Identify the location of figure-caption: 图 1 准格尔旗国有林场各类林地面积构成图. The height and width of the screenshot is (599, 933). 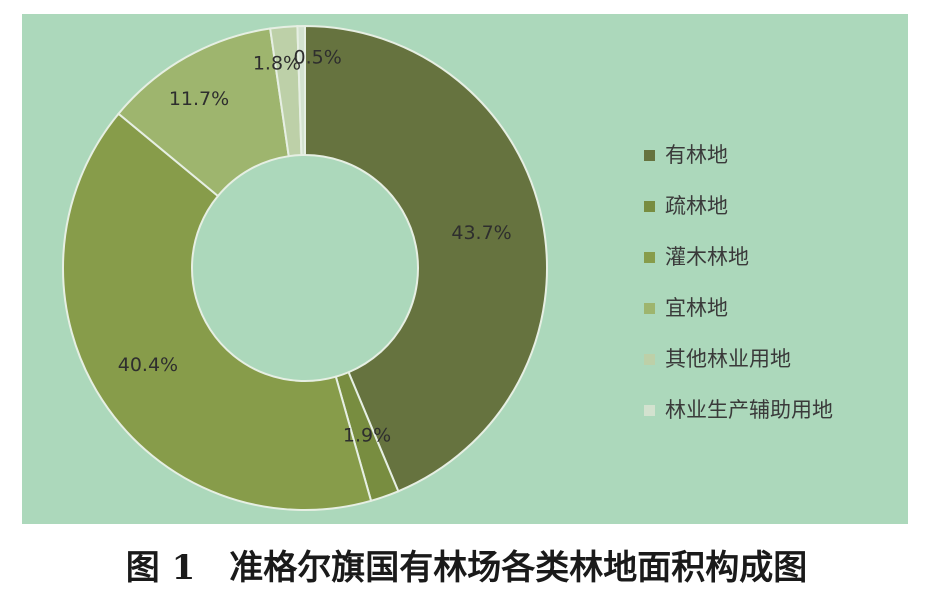
(466, 568).